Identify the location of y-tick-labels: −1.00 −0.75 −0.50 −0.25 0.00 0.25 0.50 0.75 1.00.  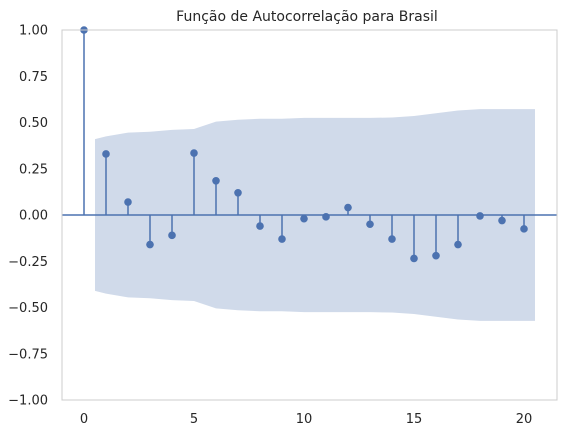
(28, 216).